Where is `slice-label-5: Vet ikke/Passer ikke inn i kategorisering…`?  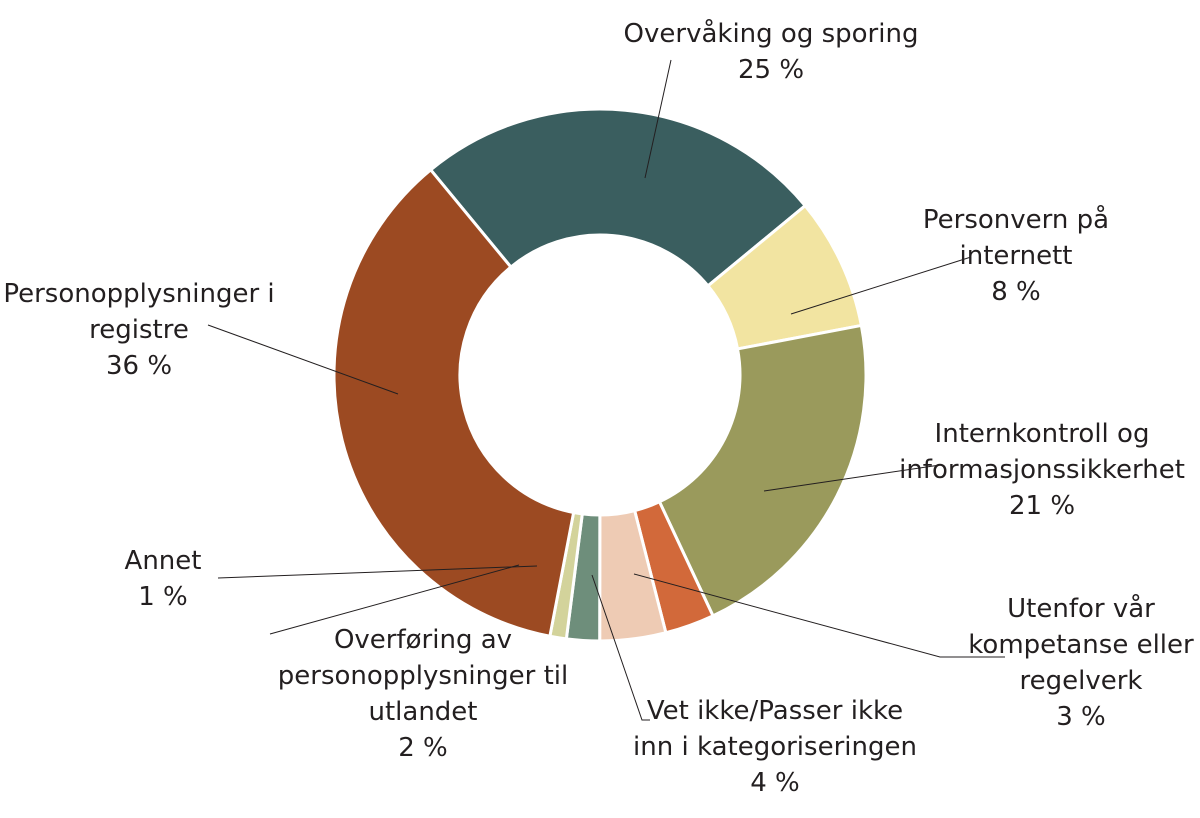
slice-label-5: Vet ikke/Passer ikke inn i kategorisering… is located at coordinates (775, 747).